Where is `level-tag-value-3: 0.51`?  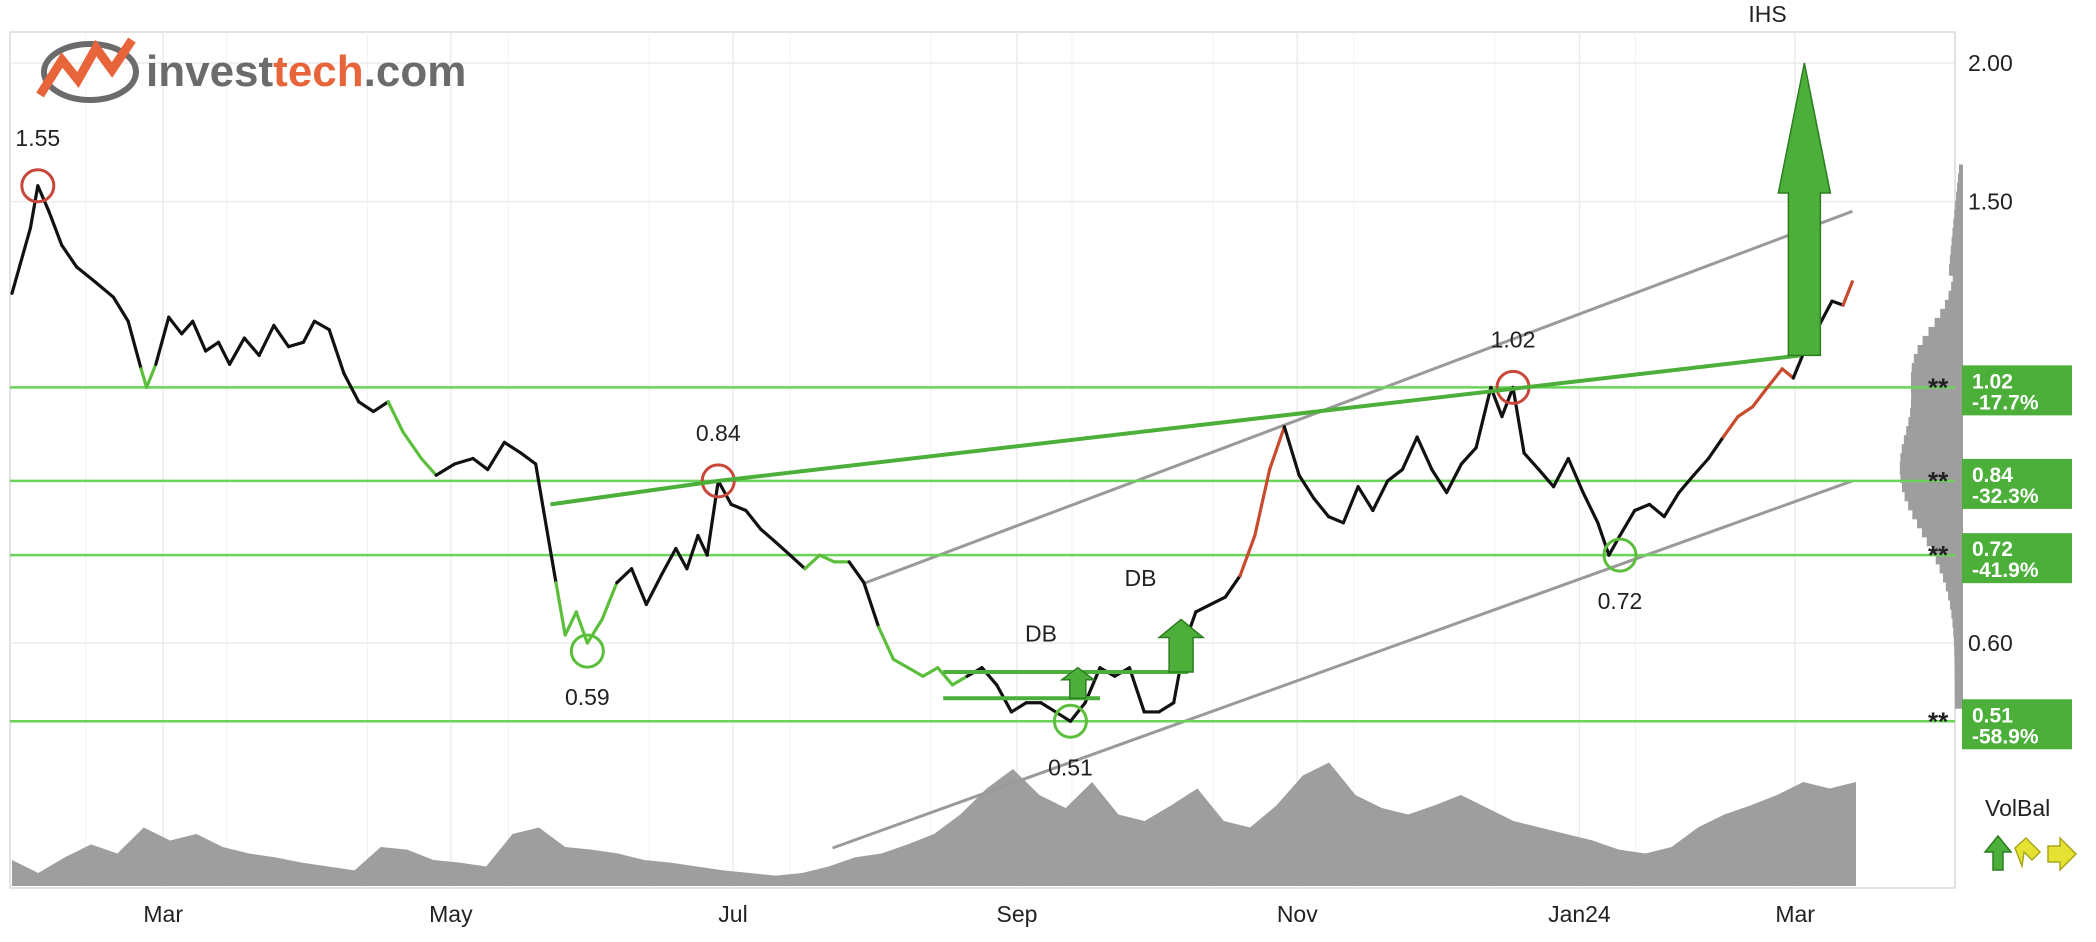
level-tag-value-3: 0.51 is located at coordinates (1992, 715).